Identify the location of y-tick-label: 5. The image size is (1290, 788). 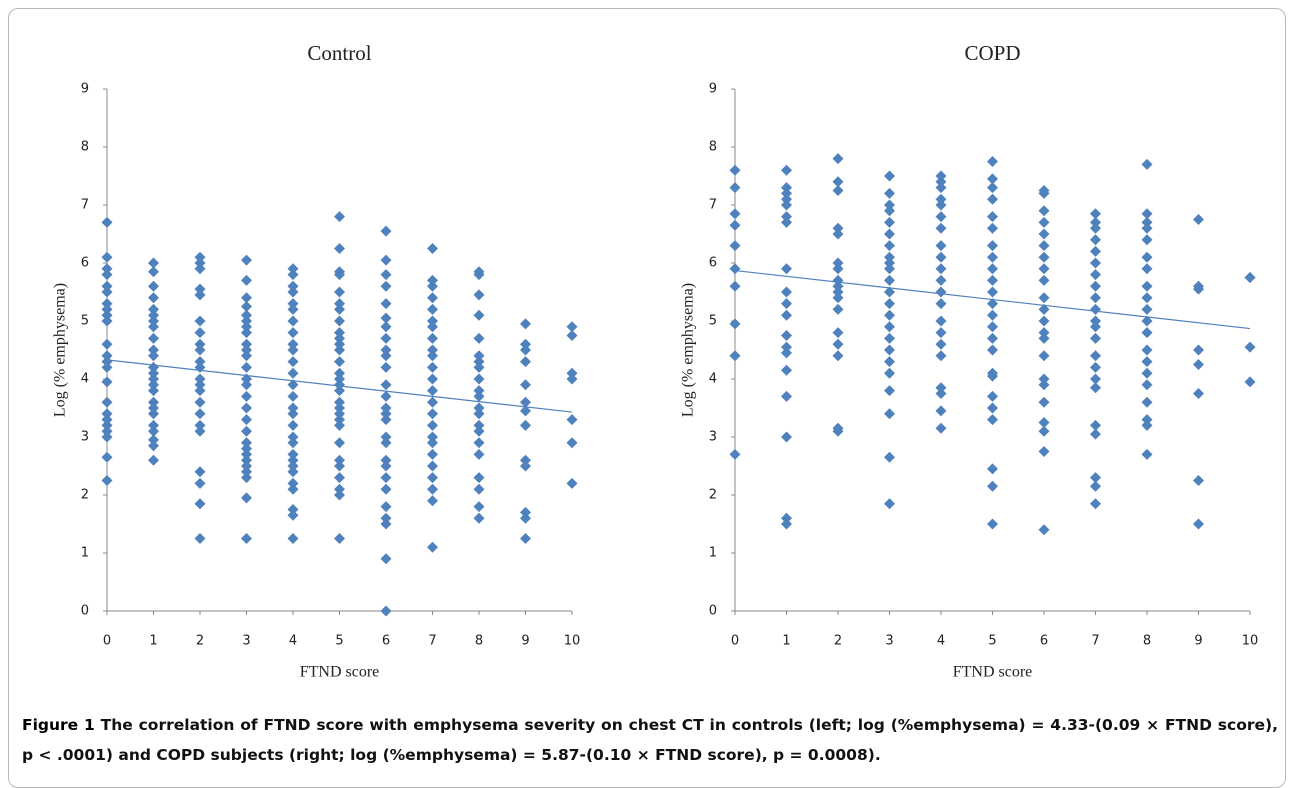
(713, 321).